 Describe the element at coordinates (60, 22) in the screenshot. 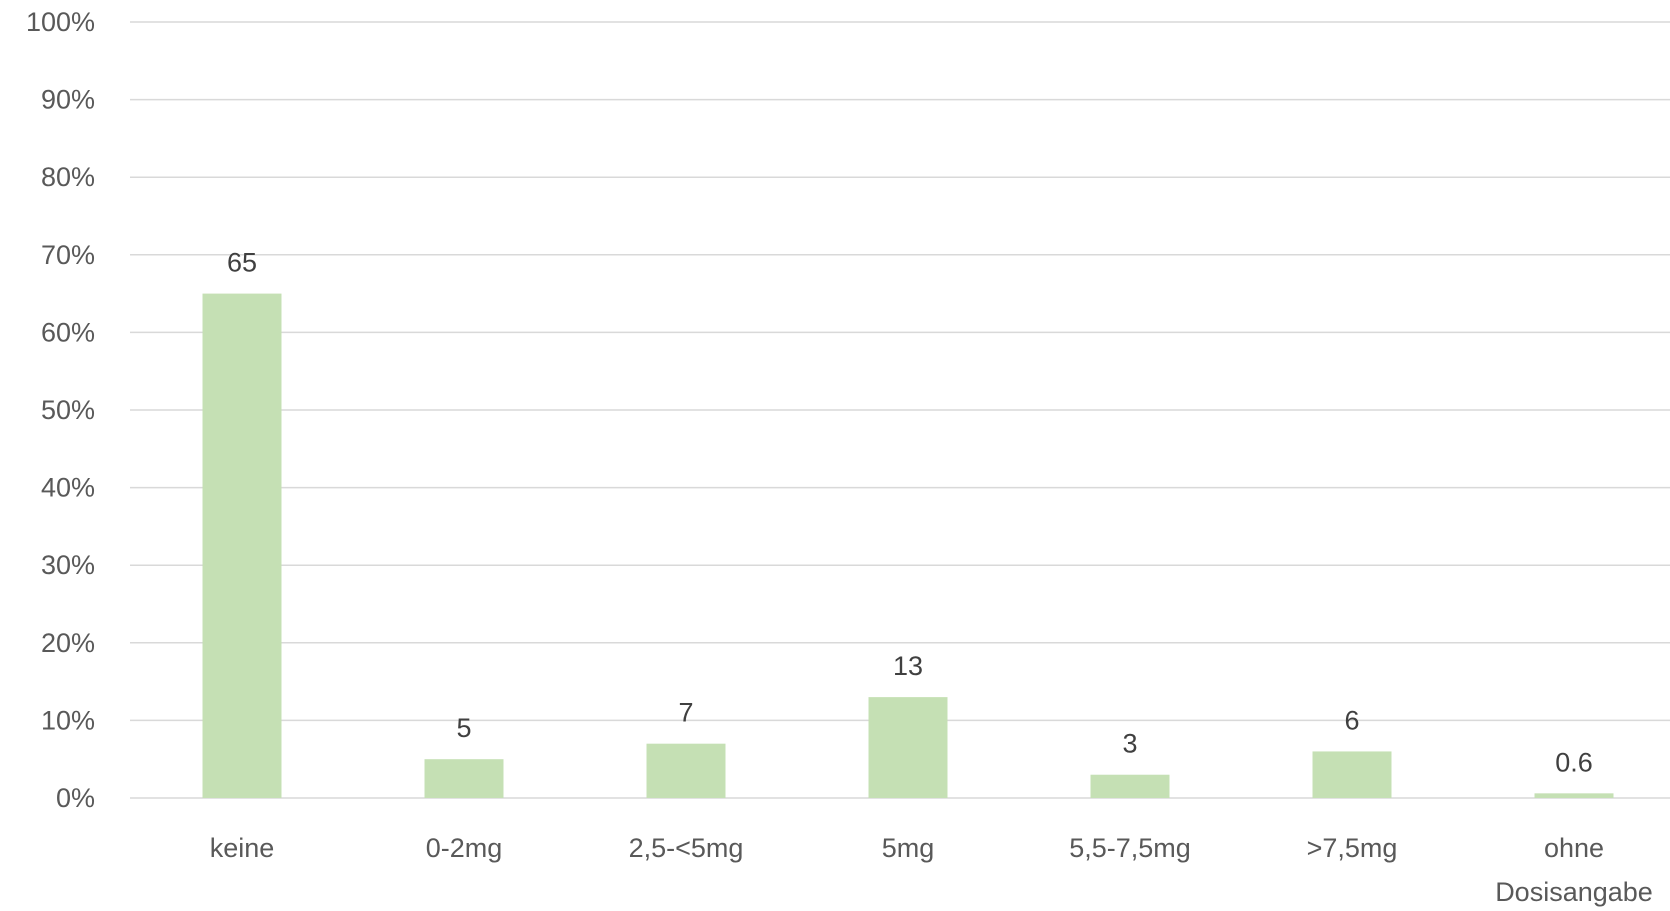

I see `y-tick-label: 100%` at that location.